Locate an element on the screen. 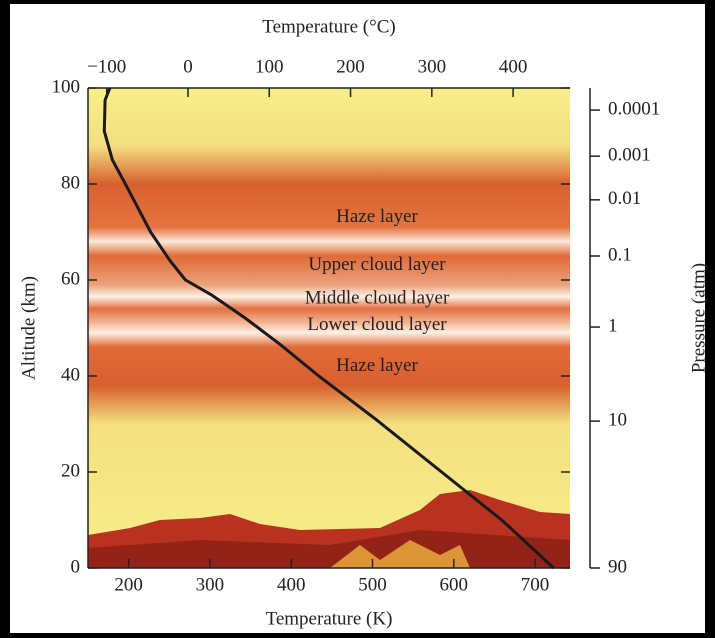  y-tick-label: 40 is located at coordinates (70, 374).